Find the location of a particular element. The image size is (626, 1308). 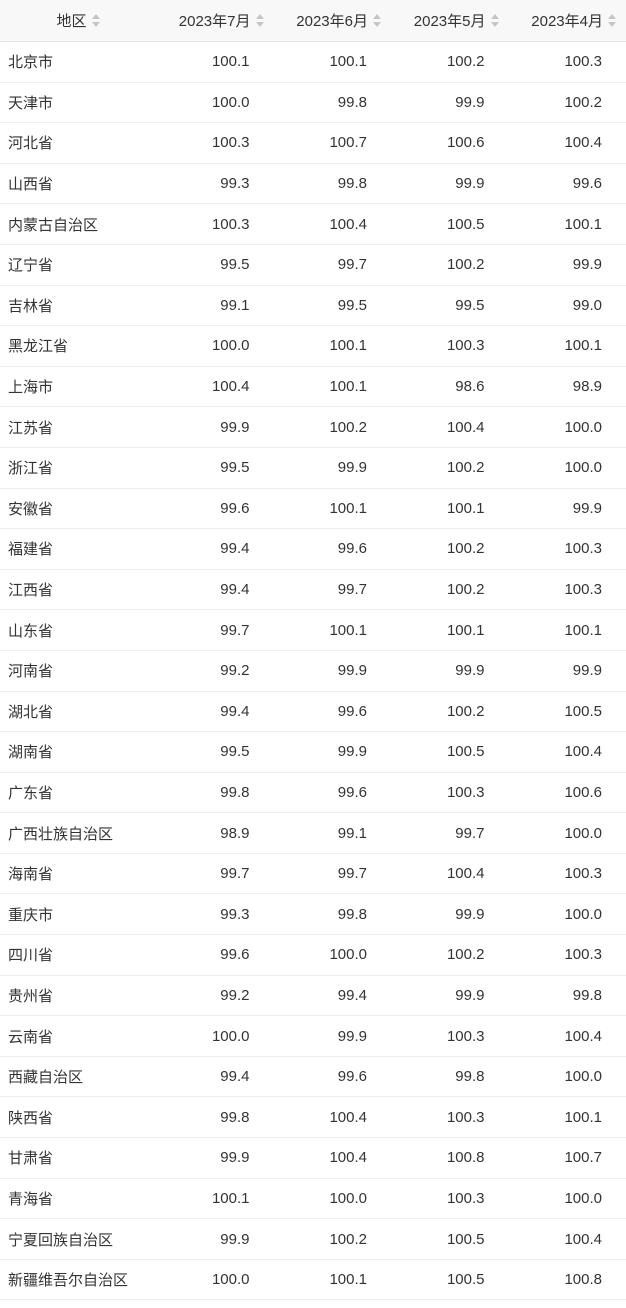

table-row: 广东省 99.8 99.6 100.3 100.6 is located at coordinates (313, 793).